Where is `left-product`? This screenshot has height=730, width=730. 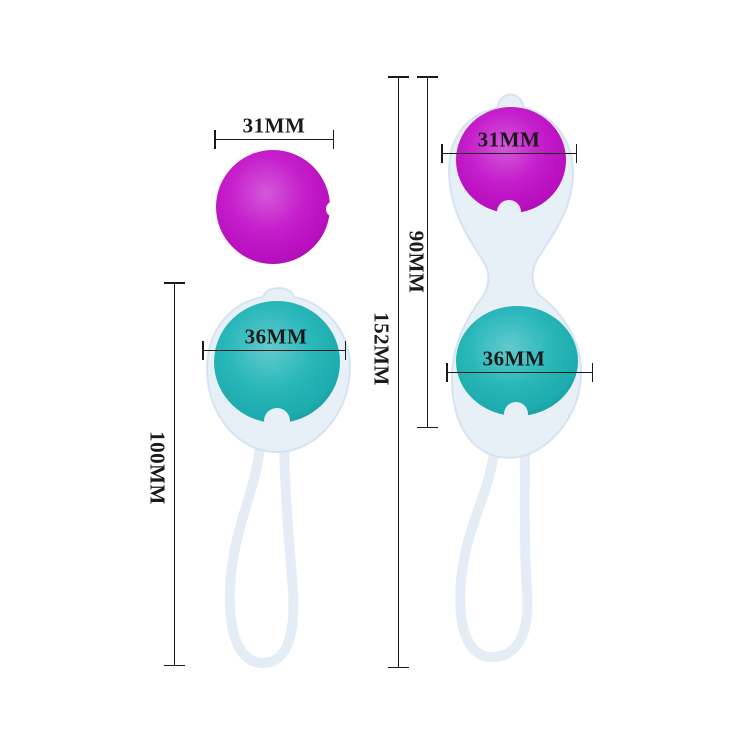 left-product is located at coordinates (278, 409).